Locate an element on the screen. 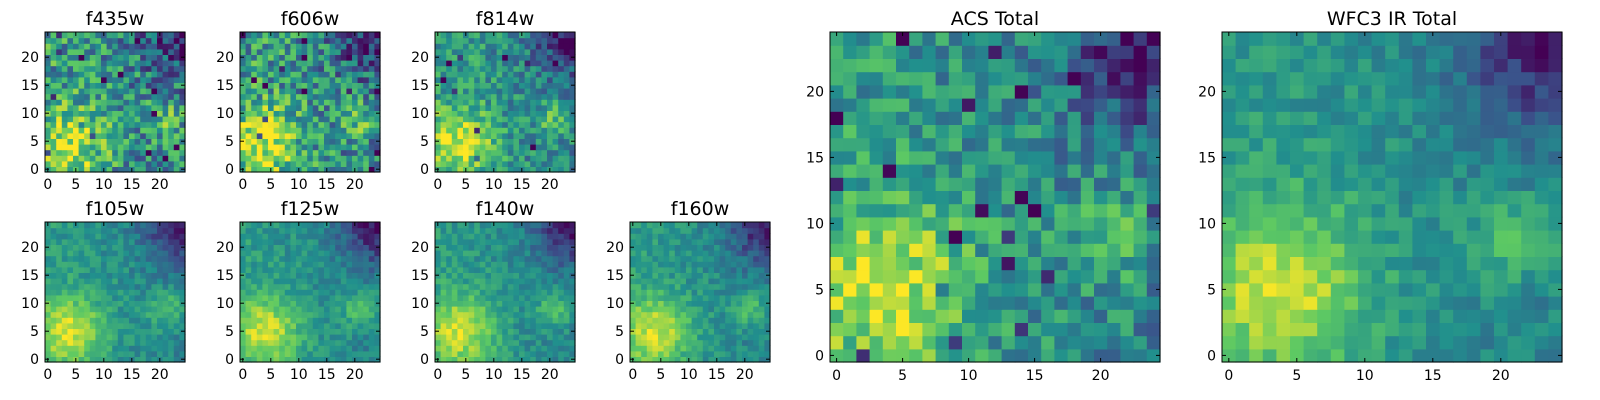 This screenshot has width=1600, height=400. y-tick-label: 10 is located at coordinates (225, 304).